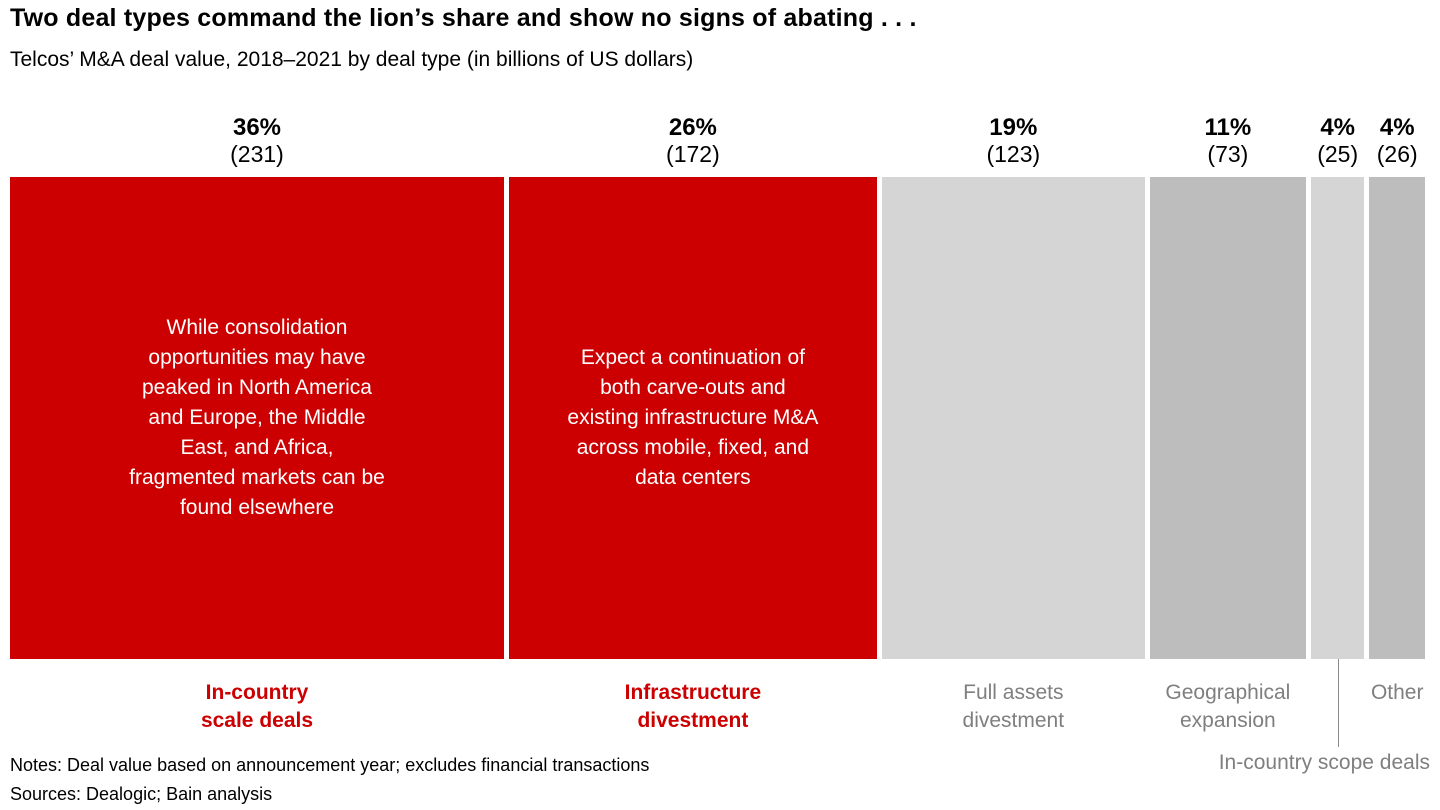 The width and height of the screenshot is (1440, 810). What do you see at coordinates (1338, 154) in the screenshot?
I see `segment-deal-value: (25)` at bounding box center [1338, 154].